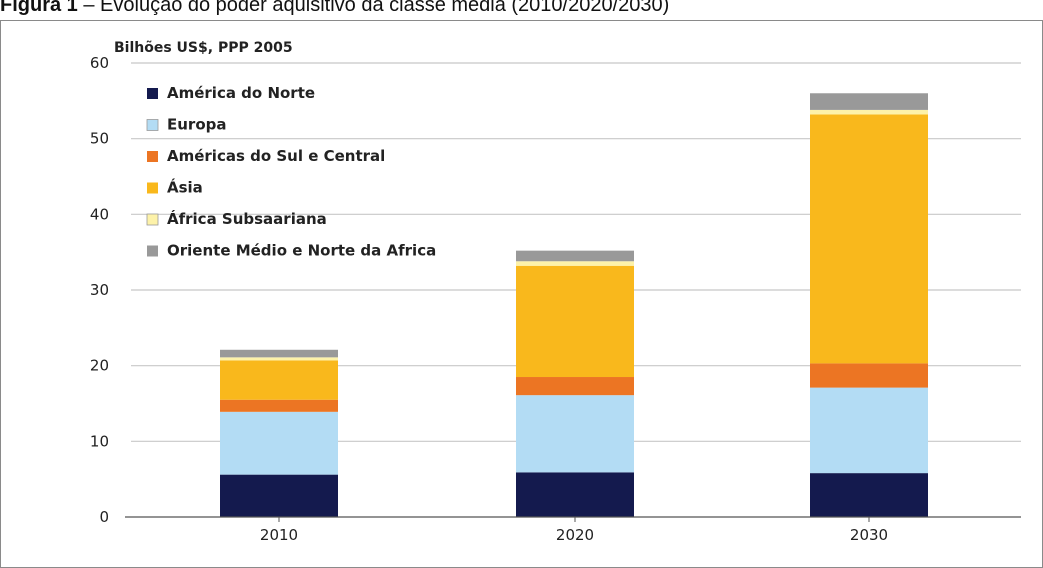 The image size is (1043, 568). I want to click on caption-label: Figura 1, so click(39, 8).